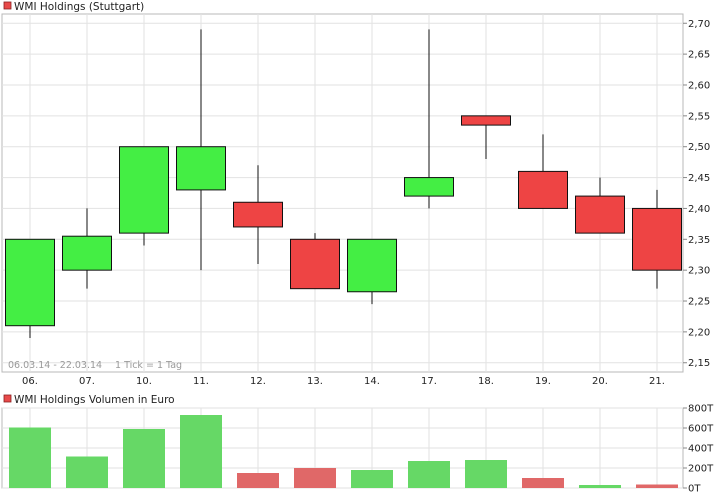  What do you see at coordinates (701, 409) in the screenshot?
I see `volume-y-tick-label: 800T` at bounding box center [701, 409].